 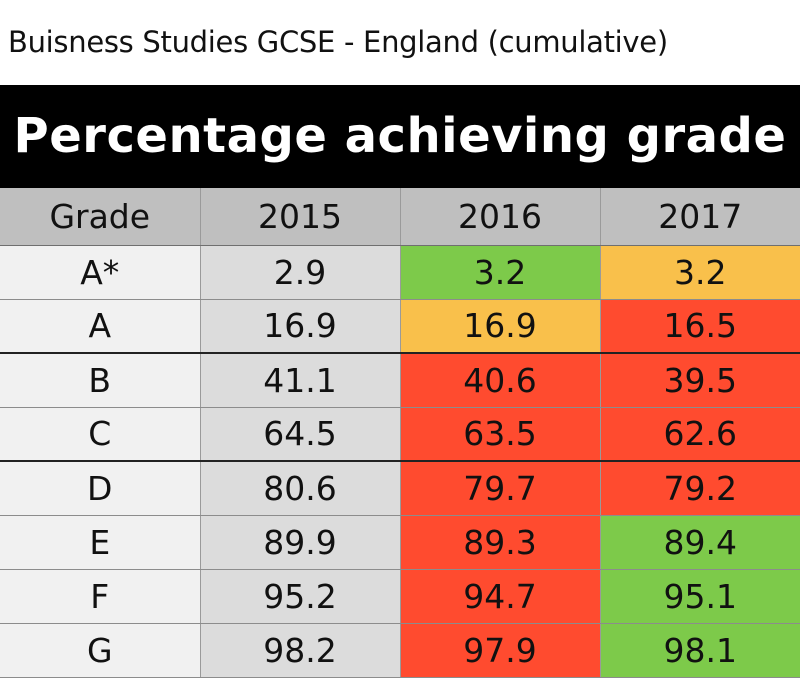 What do you see at coordinates (100, 434) in the screenshot?
I see `grade-label: C` at bounding box center [100, 434].